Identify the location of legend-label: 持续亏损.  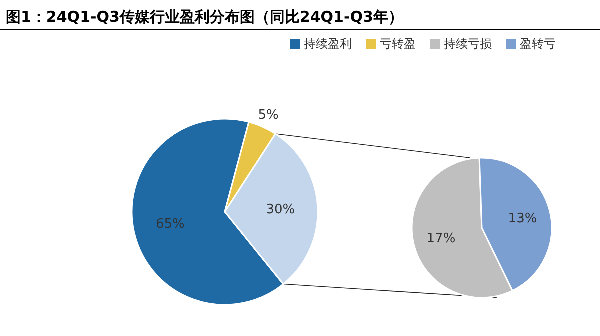
(468, 44).